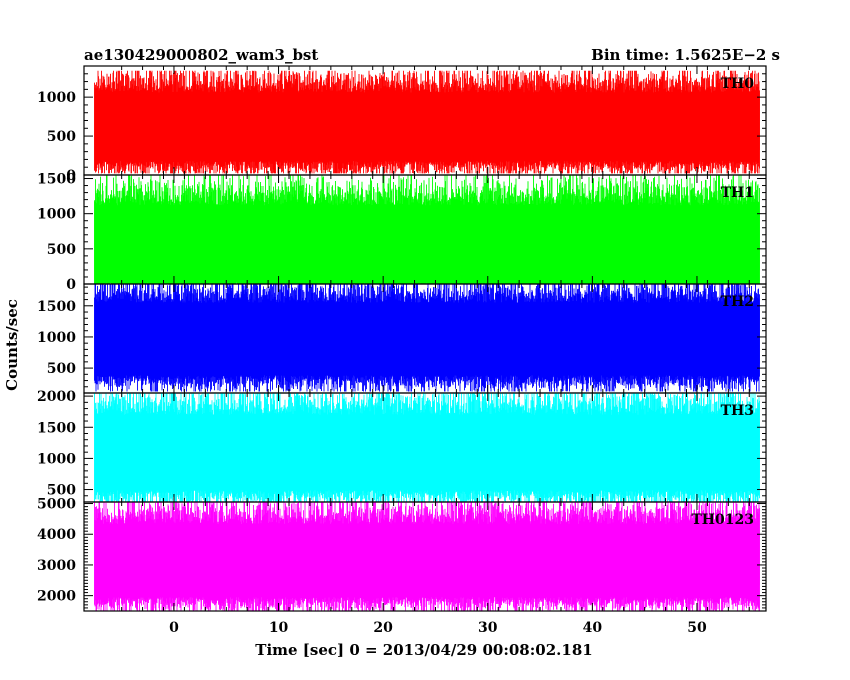  What do you see at coordinates (427, 124) in the screenshot?
I see `series-core-th0` at bounding box center [427, 124].